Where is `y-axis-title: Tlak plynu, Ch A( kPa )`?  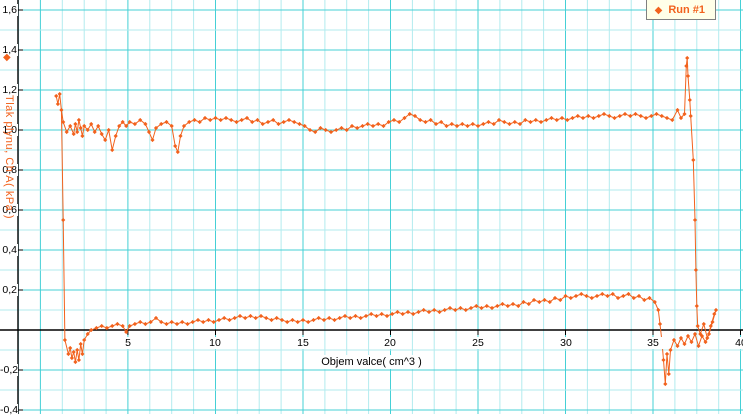 y-axis-title: Tlak plynu, Ch A( kPa ) is located at coordinates (9, 157).